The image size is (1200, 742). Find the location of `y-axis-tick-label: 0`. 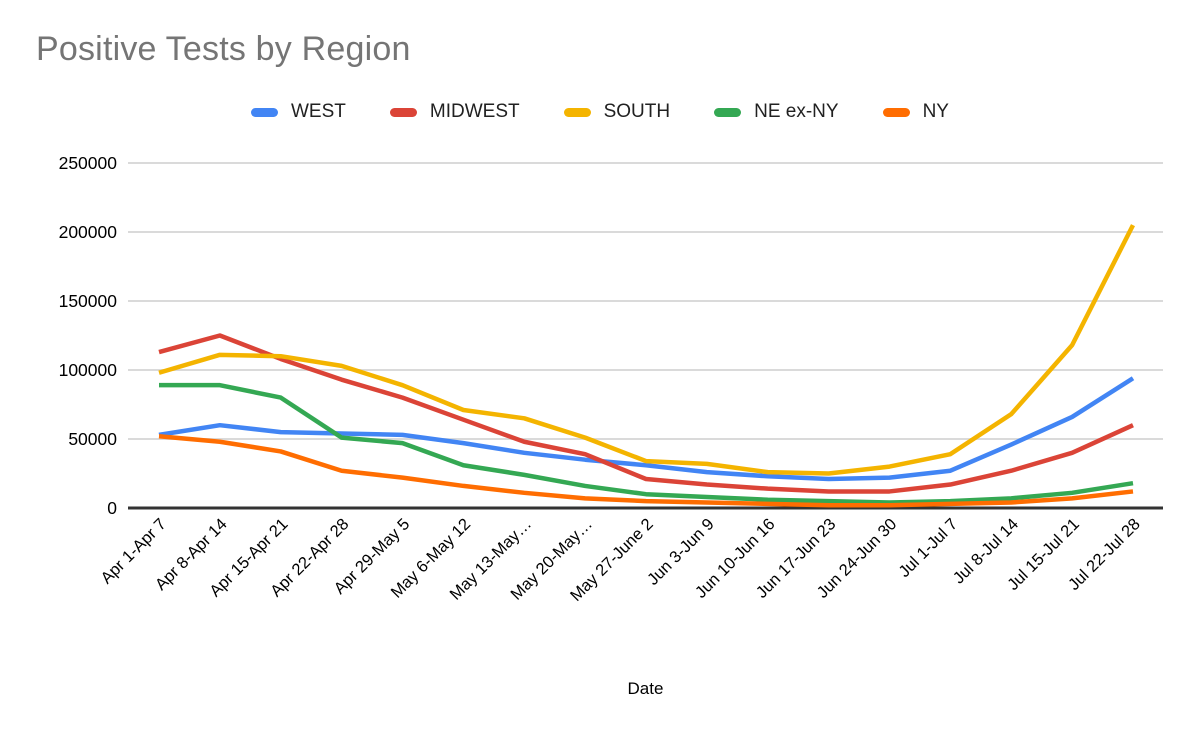

y-axis-tick-label: 0 is located at coordinates (112, 508).